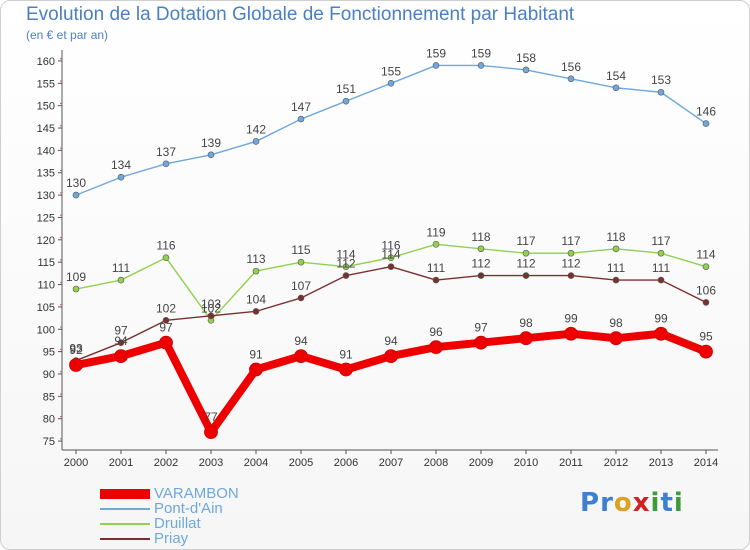 The height and width of the screenshot is (550, 750). I want to click on data-label: 94, so click(301, 341).